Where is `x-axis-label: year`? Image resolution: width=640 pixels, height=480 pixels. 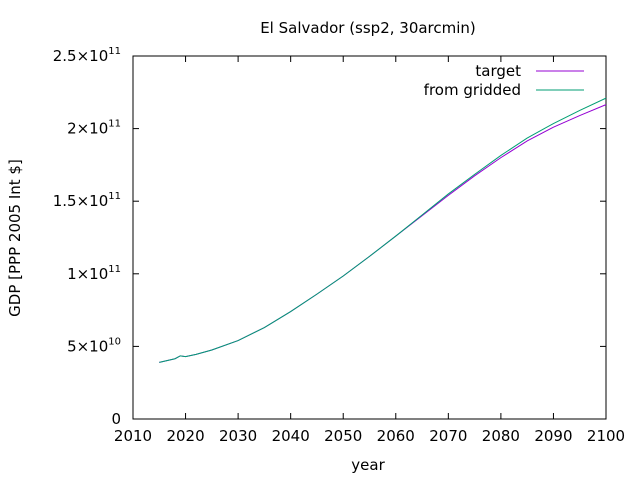
x-axis-label: year is located at coordinates (368, 465).